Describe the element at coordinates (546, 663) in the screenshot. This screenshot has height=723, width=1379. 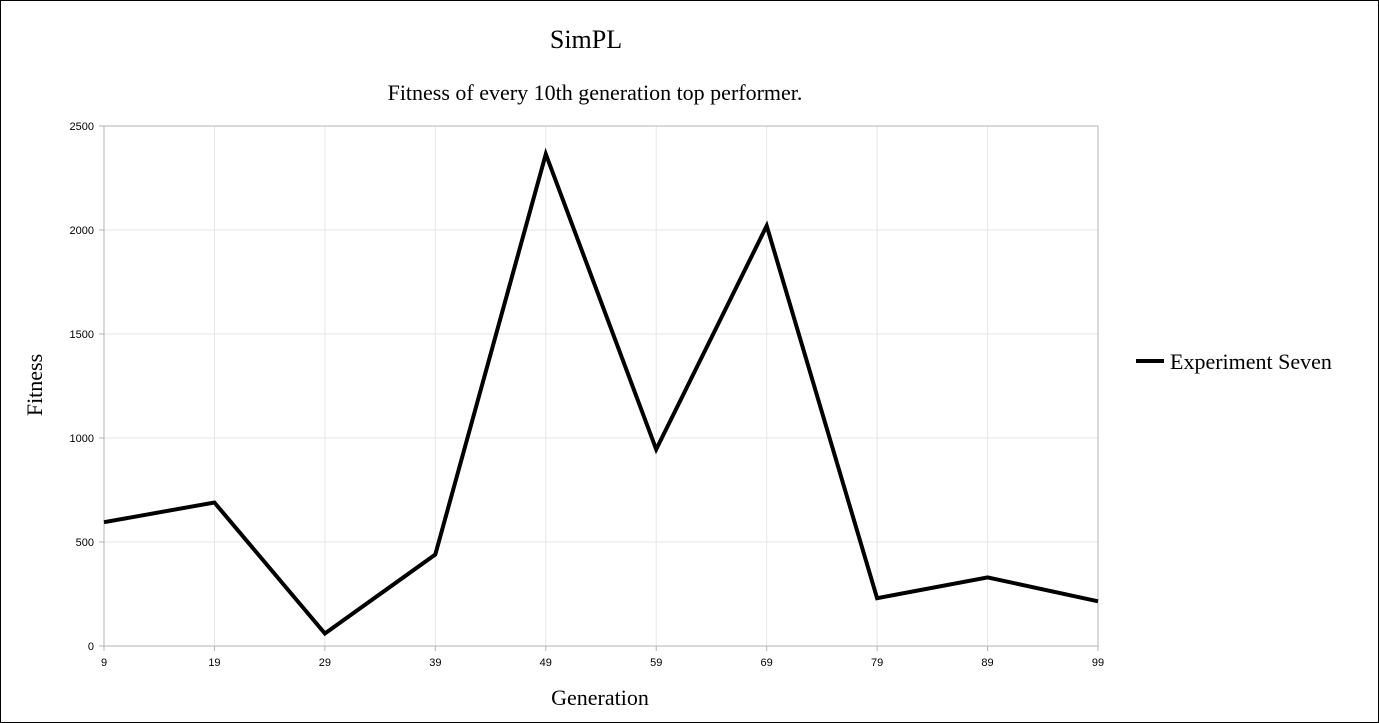
I see `x-tick-label: 49` at that location.